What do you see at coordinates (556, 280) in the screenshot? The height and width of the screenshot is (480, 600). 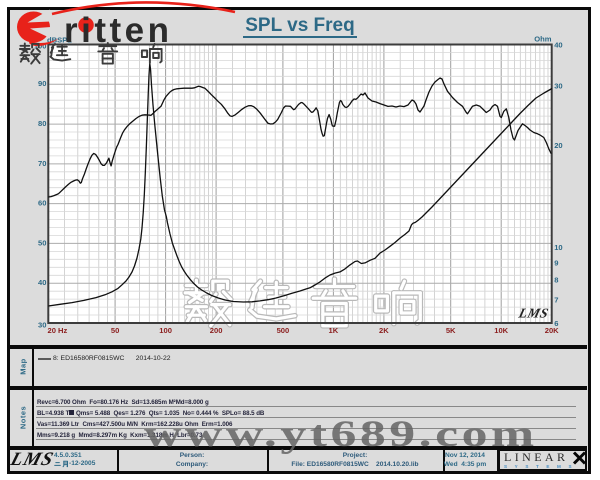 I see `svg-text: 8` at bounding box center [556, 280].